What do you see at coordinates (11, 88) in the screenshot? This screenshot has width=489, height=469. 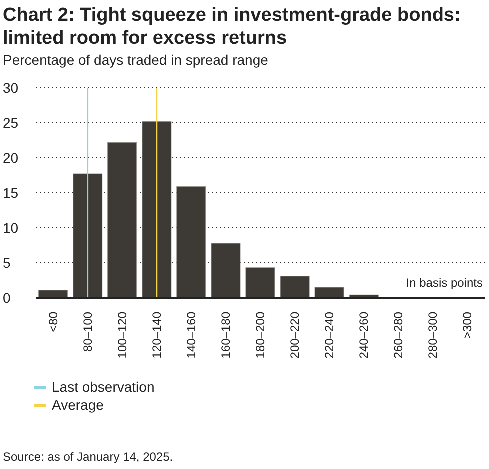 I see `y-tick-label: 30` at bounding box center [11, 88].